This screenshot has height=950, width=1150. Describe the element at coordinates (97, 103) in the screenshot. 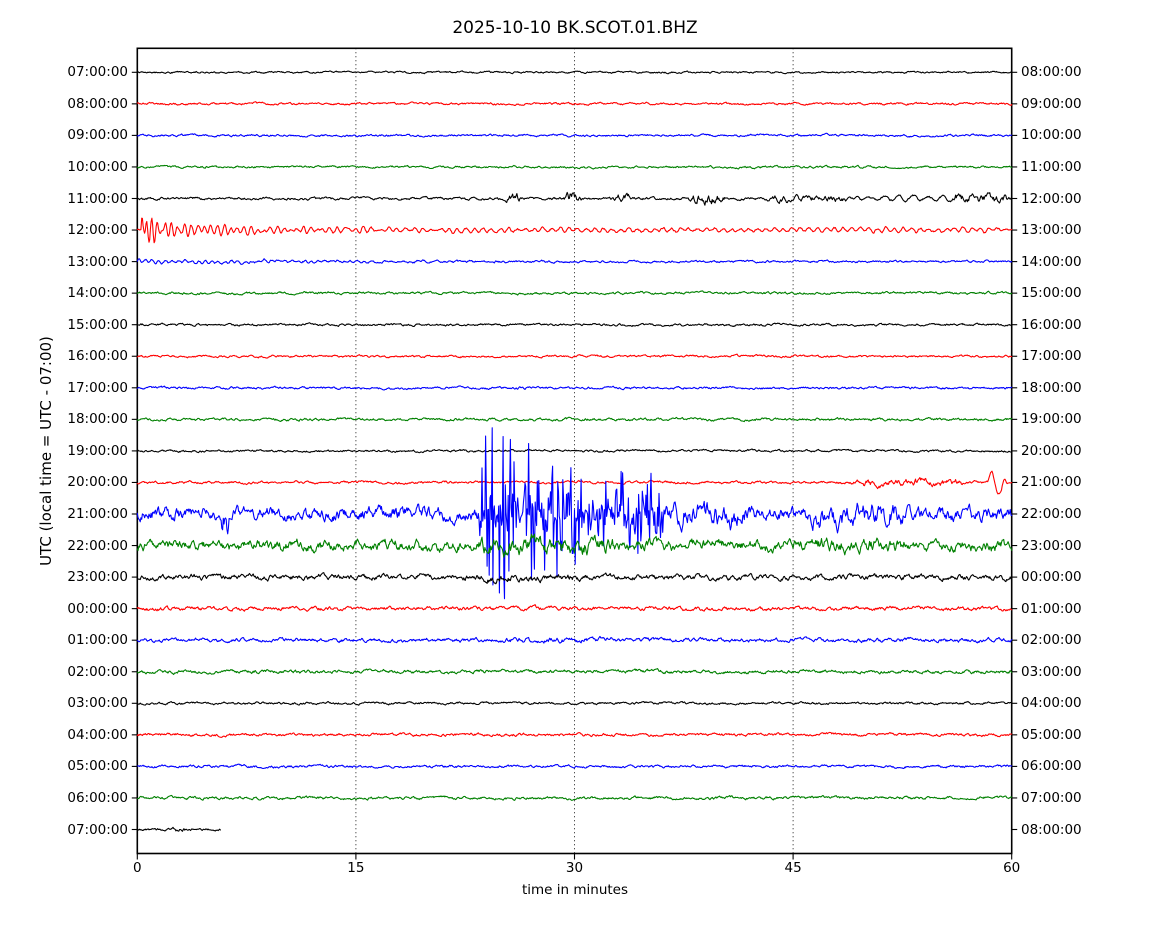

I see `y-tick-label-left: 08:00:00` at that location.